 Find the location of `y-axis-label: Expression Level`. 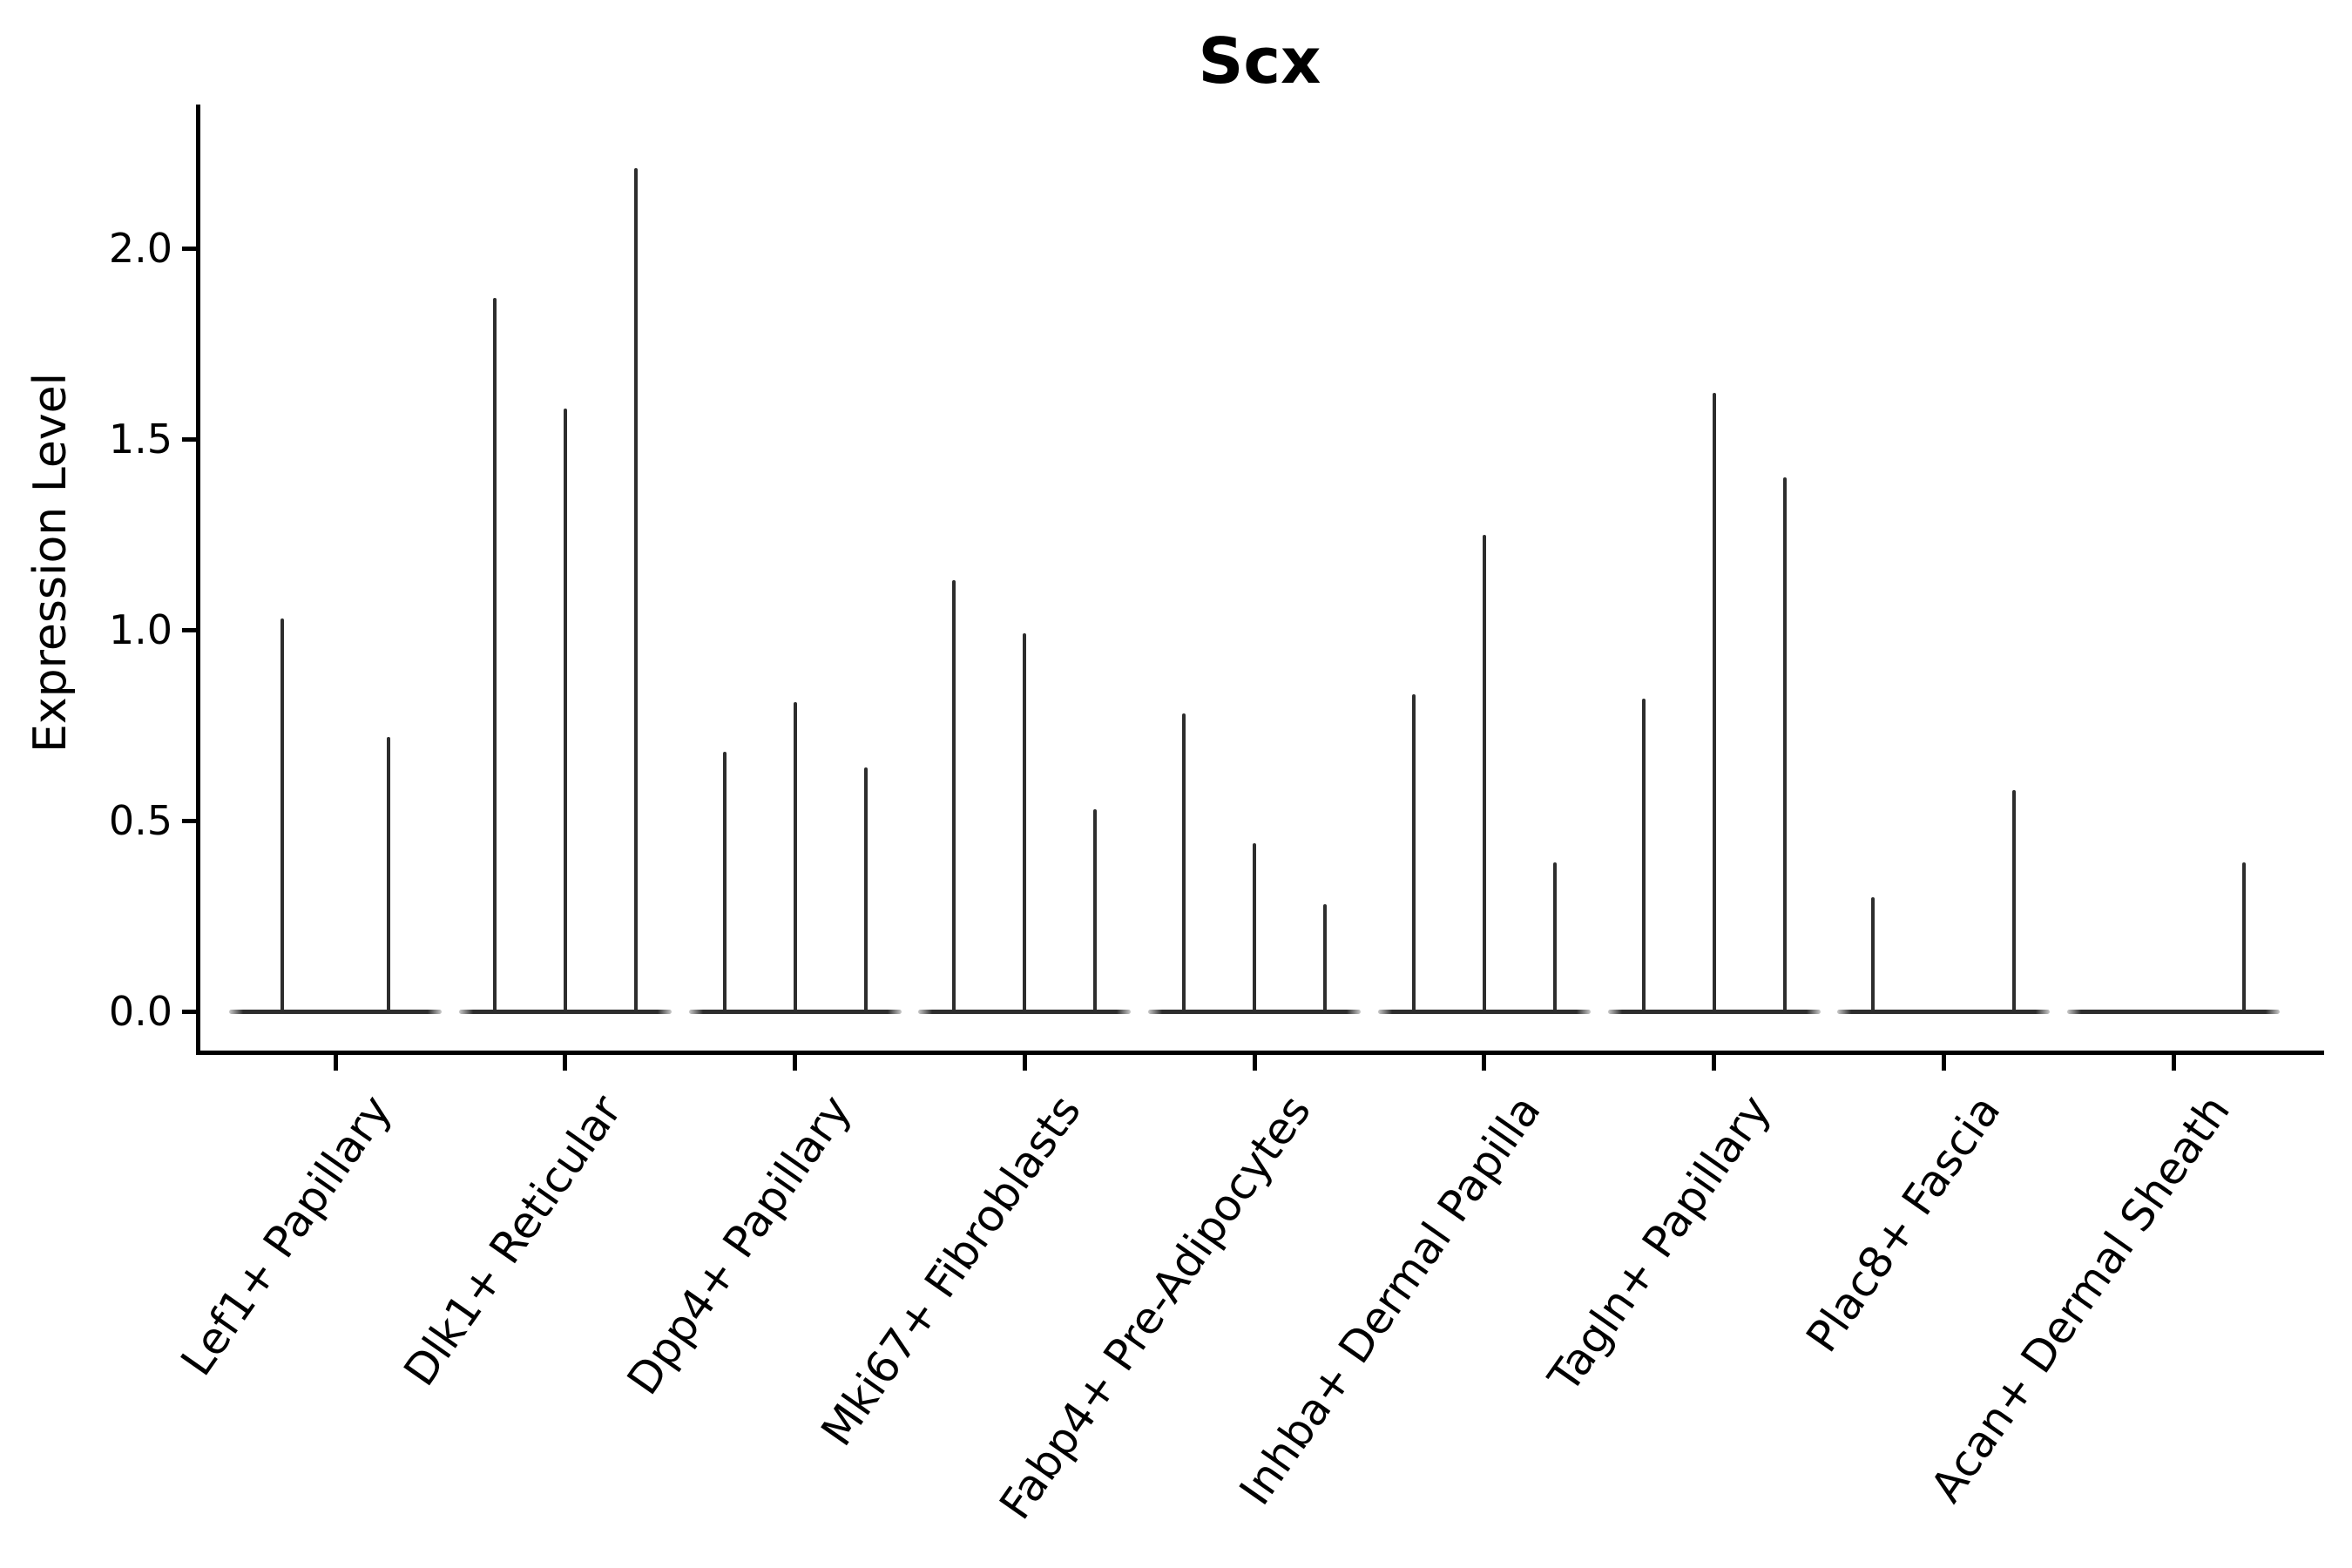

y-axis-label: Expression Level is located at coordinates (50, 563).